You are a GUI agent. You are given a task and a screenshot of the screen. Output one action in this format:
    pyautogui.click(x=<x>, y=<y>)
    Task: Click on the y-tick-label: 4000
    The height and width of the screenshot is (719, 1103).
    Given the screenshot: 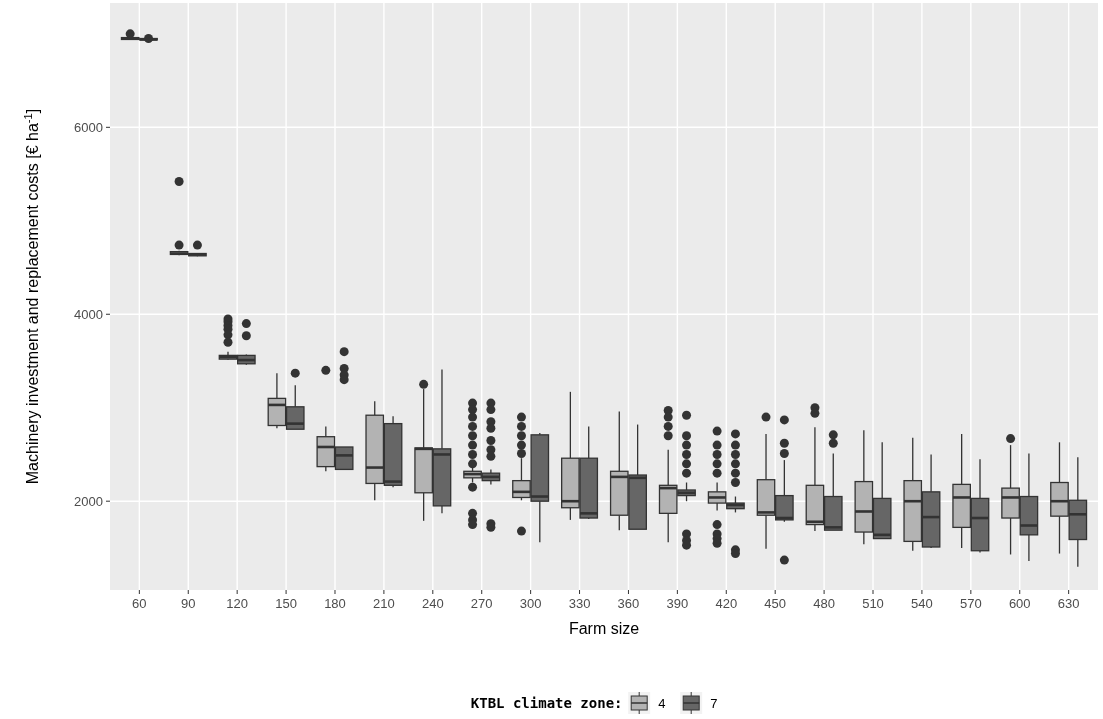 What is the action you would take?
    pyautogui.click(x=88, y=314)
    